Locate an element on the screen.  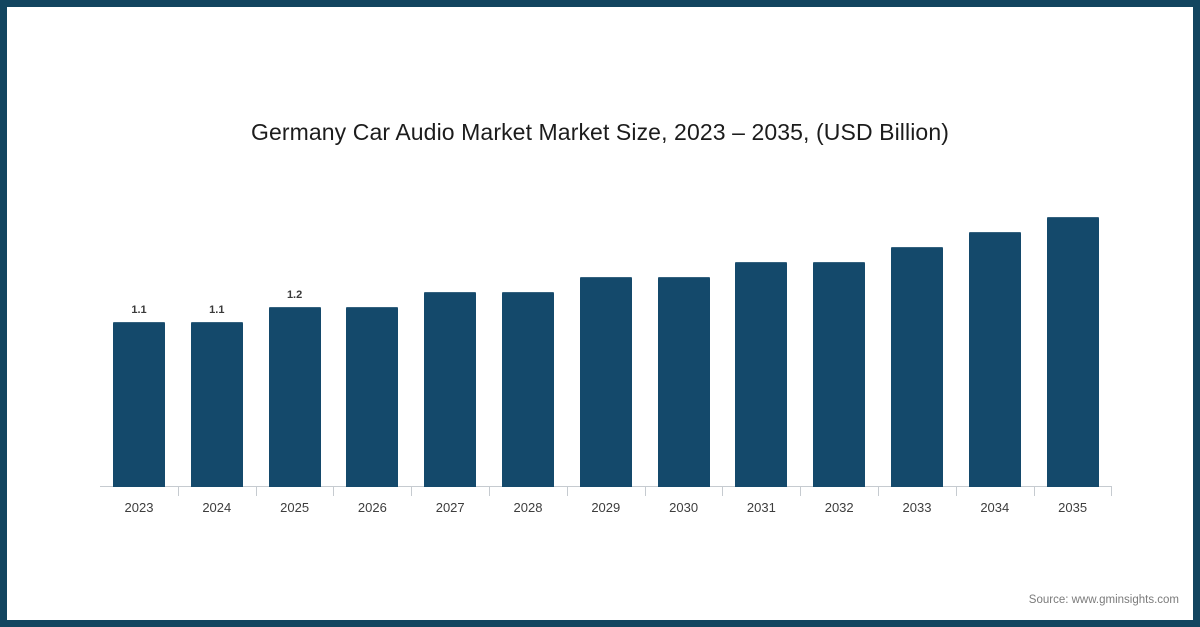
bar-group: 2028 is located at coordinates (528, 347).